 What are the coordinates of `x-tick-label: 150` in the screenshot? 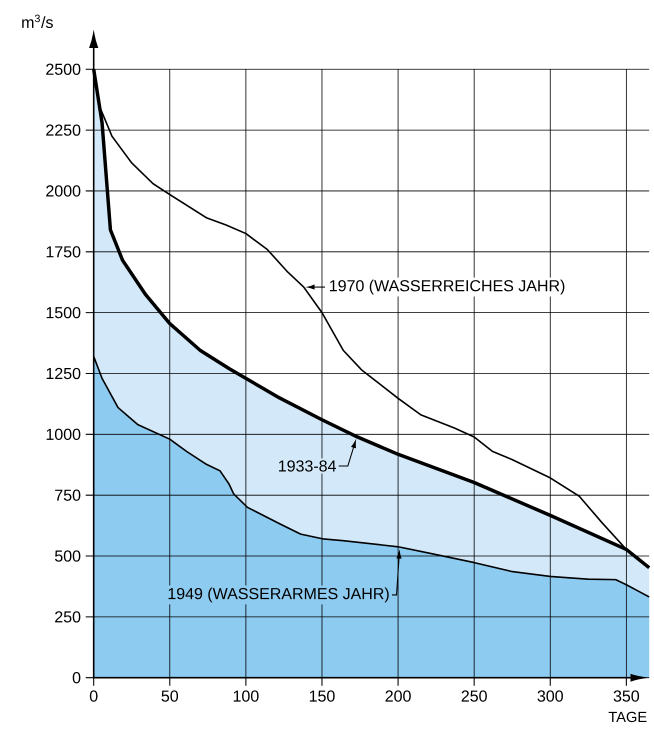 It's located at (322, 696).